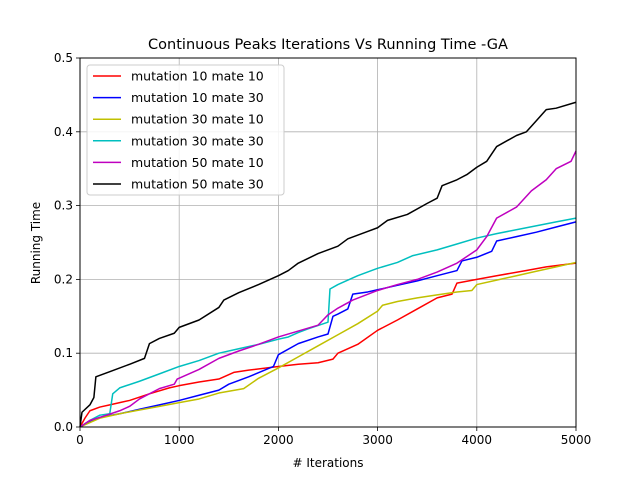 The image size is (640, 480). What do you see at coordinates (36, 243) in the screenshot?
I see `y-axis-title: Running Time` at bounding box center [36, 243].